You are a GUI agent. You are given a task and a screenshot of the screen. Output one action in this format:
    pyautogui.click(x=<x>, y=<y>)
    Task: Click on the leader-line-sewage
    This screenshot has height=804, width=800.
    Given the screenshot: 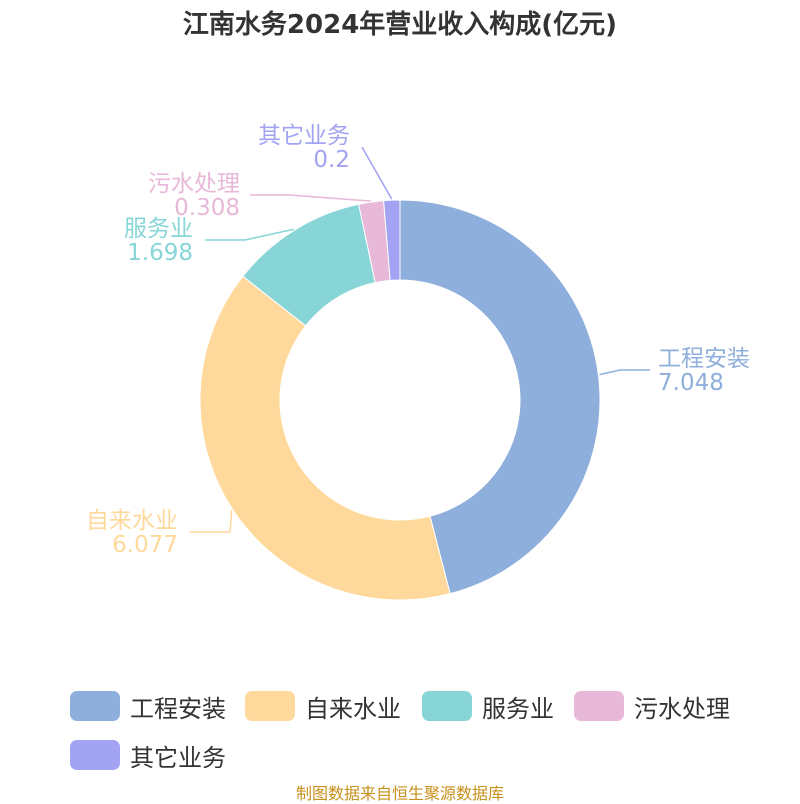 What is the action you would take?
    pyautogui.click(x=310, y=198)
    